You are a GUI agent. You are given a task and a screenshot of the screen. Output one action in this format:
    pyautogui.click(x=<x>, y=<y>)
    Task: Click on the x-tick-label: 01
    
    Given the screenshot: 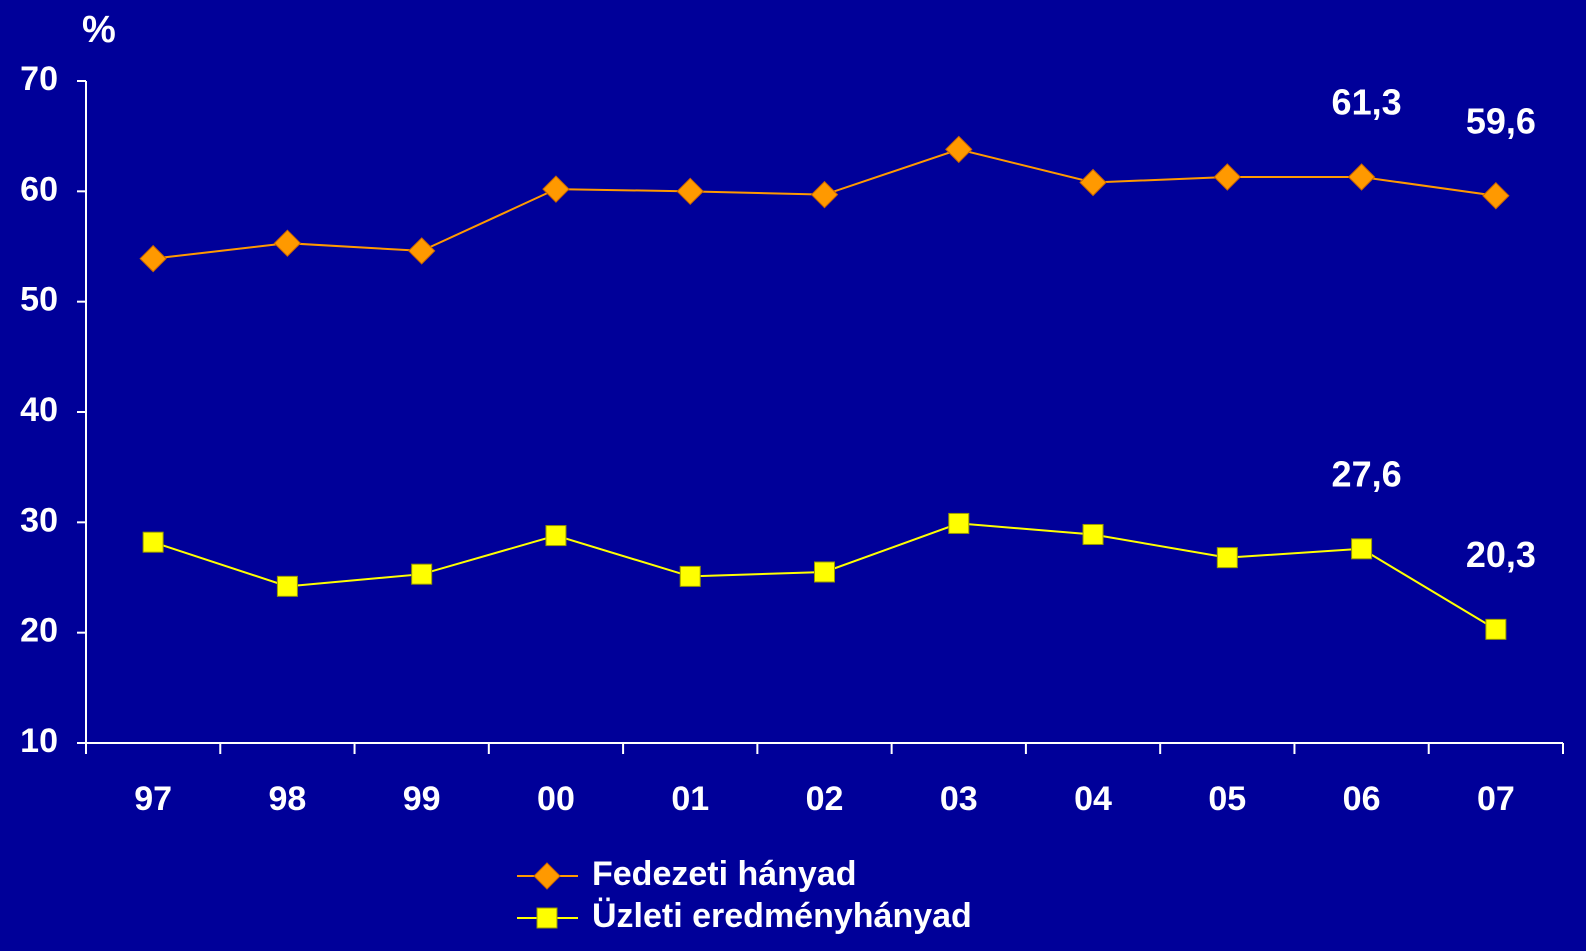 What is the action you would take?
    pyautogui.click(x=690, y=799)
    